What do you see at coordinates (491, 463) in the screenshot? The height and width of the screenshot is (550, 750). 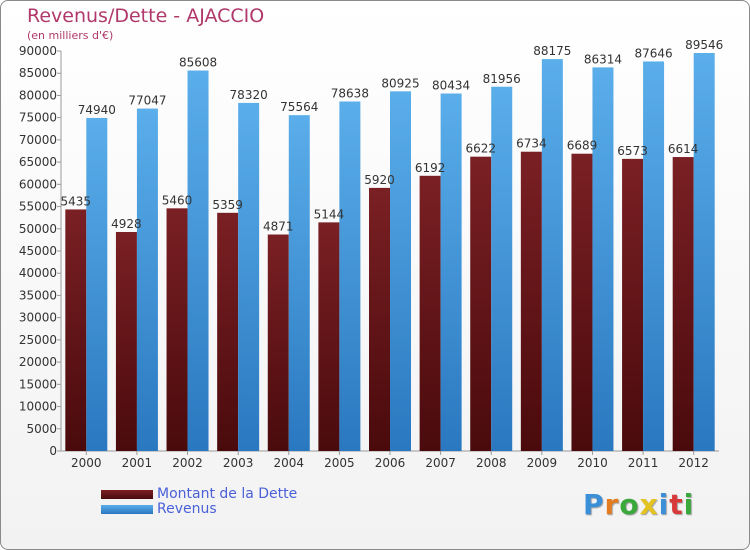 I see `x-tick-label: 2008` at bounding box center [491, 463].